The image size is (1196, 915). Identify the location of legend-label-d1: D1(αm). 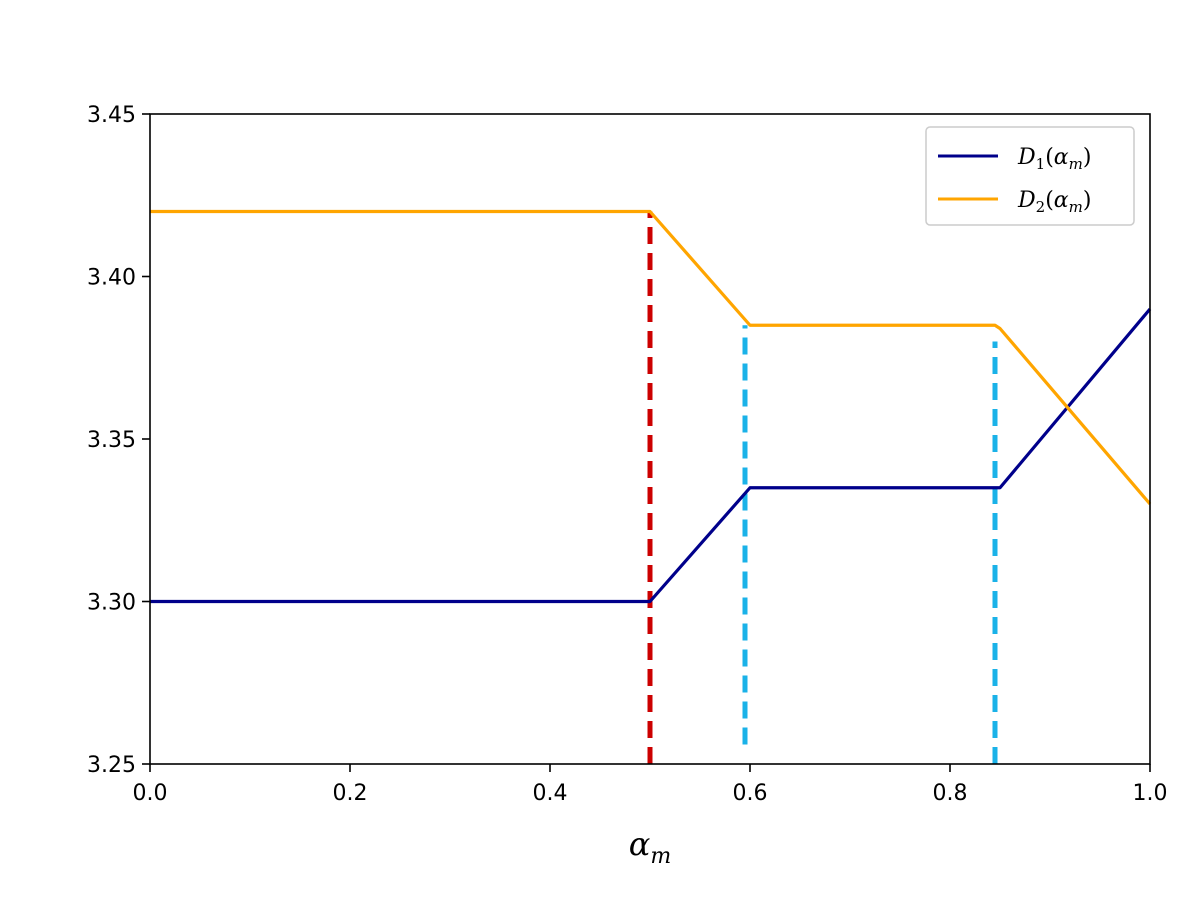
(1054, 159).